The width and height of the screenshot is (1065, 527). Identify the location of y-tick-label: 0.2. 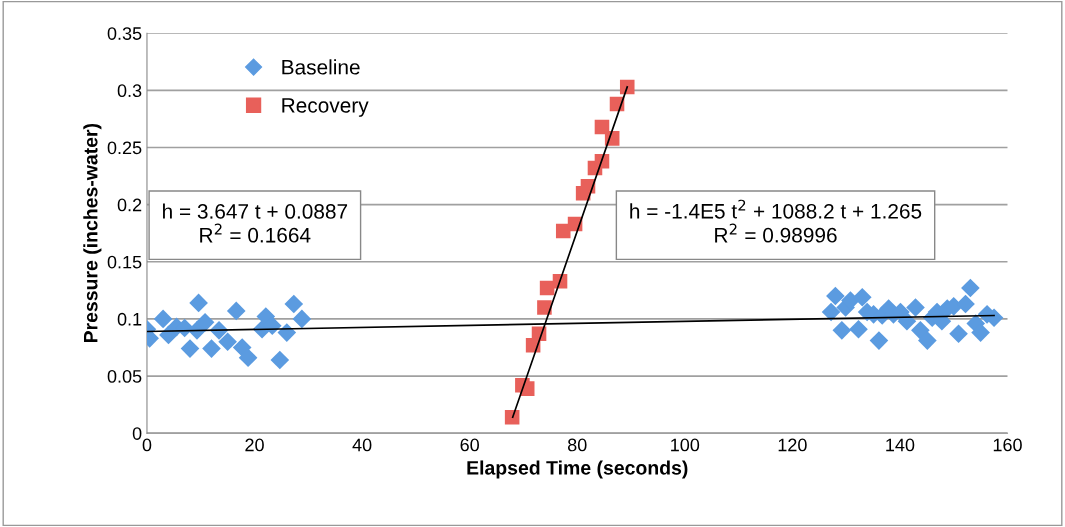
(129, 205).